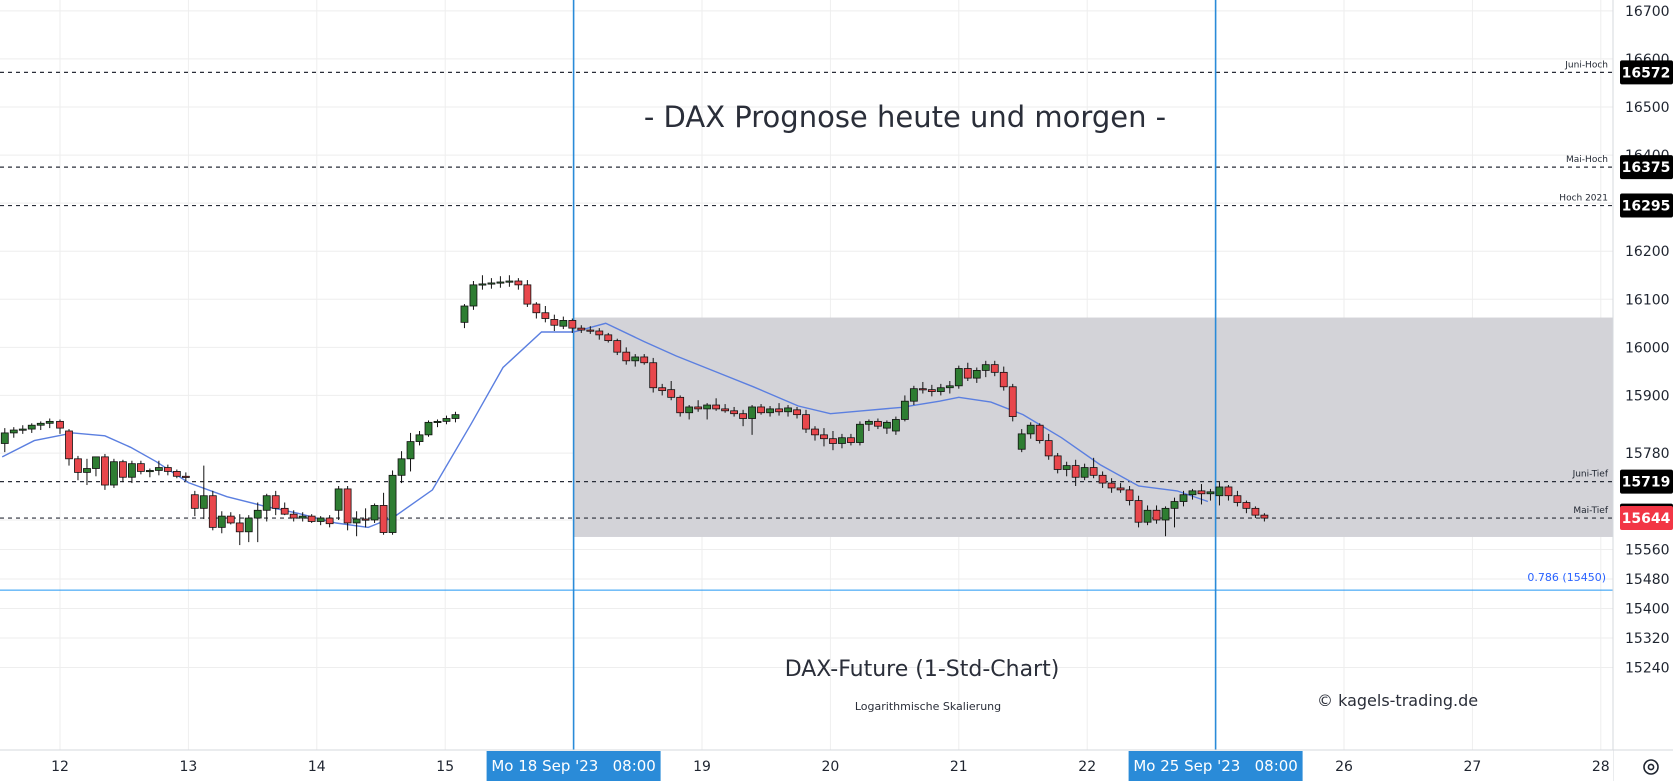 This screenshot has height=781, width=1673. I want to click on level-badge-1-text: 16375, so click(1646, 168).